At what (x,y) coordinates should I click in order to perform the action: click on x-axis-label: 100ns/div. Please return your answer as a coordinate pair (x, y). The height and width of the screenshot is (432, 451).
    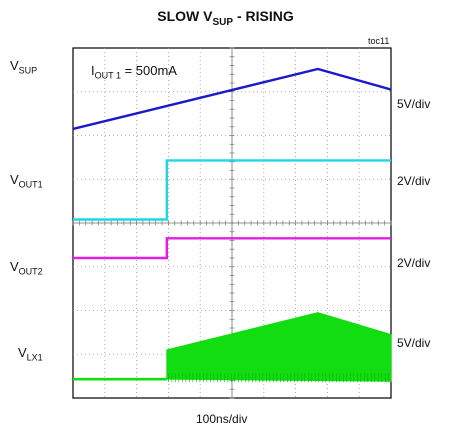
    Looking at the image, I should click on (222, 419).